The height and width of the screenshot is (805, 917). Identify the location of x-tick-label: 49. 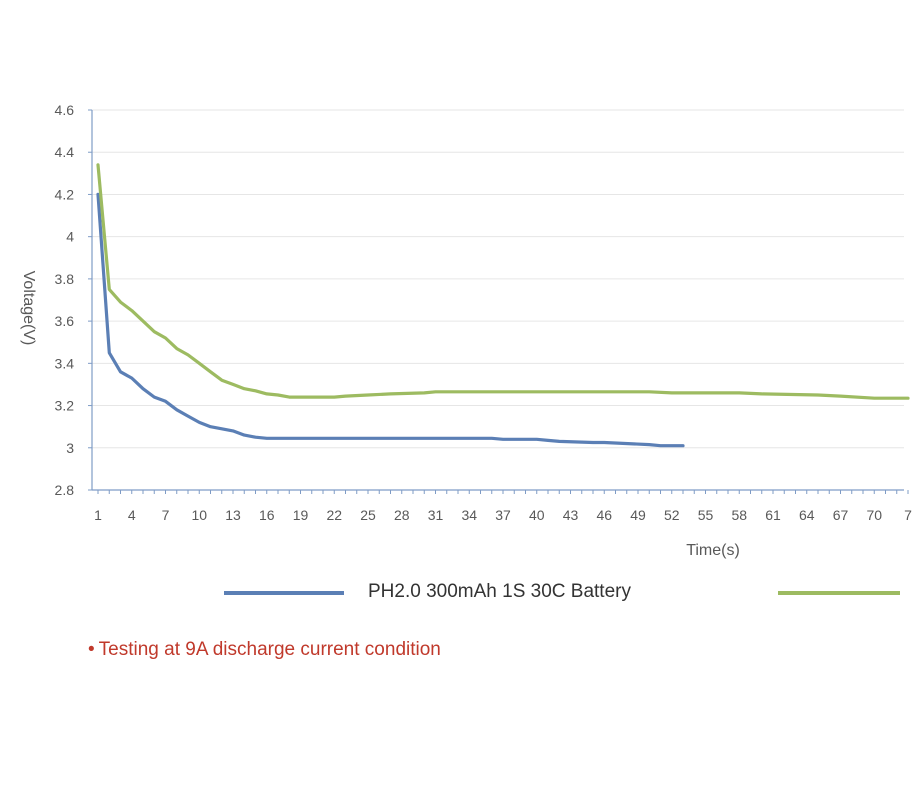
(638, 515).